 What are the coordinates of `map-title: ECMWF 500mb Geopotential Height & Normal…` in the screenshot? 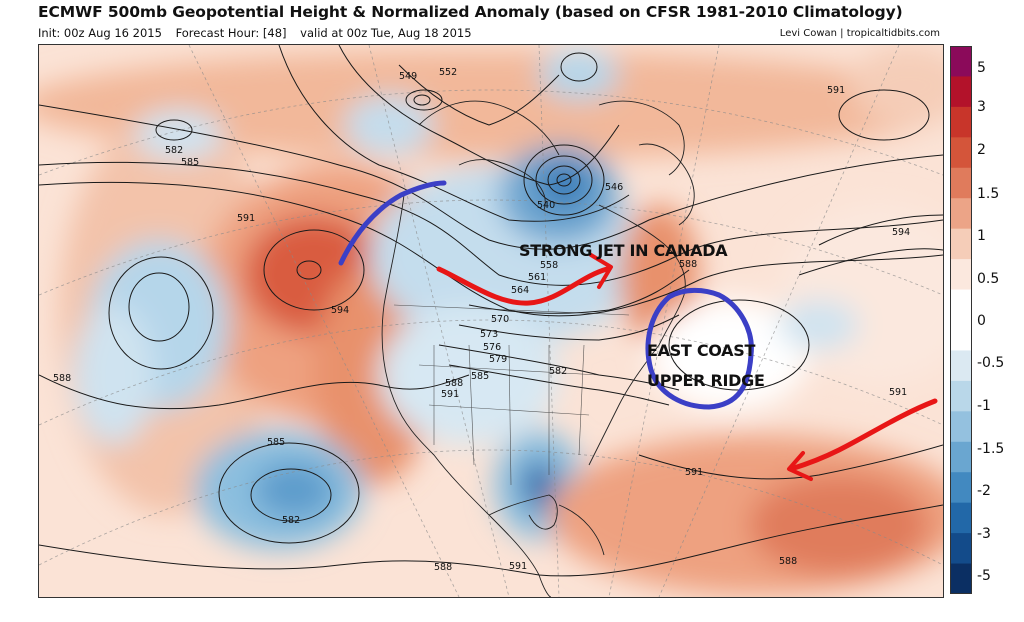 It's located at (470, 12).